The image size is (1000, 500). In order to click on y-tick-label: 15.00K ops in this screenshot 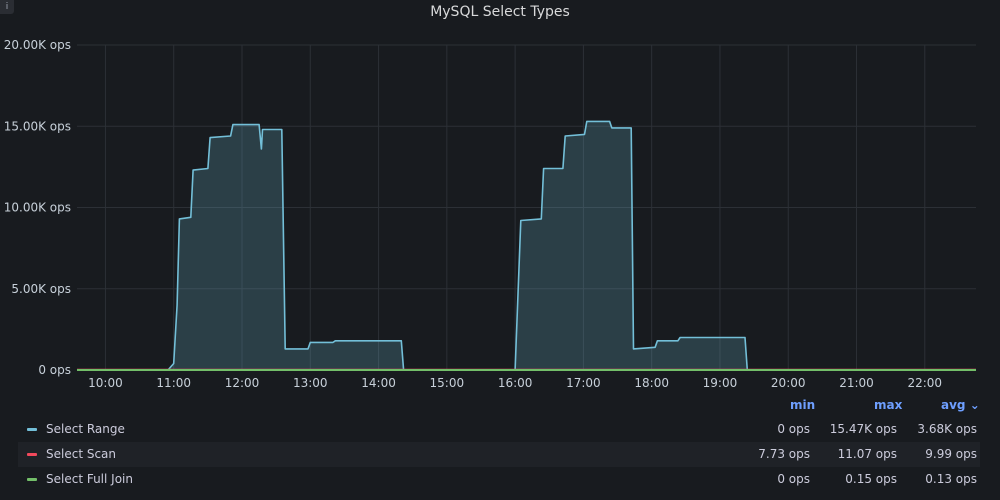, I will do `click(37, 126)`.